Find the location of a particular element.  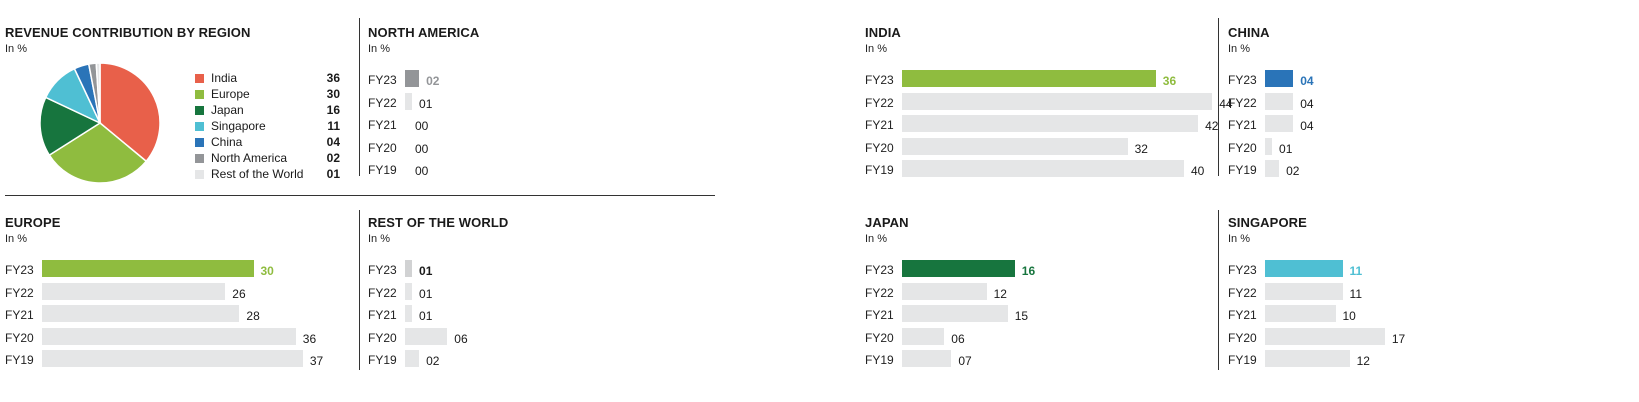

bar-row: FY19 37 is located at coordinates (175, 360).